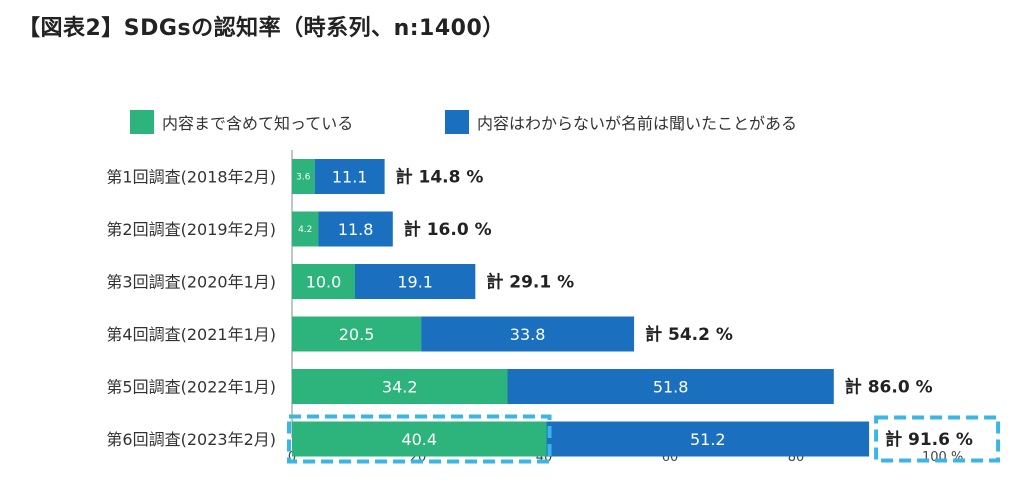  I want to click on legend-label-1: 内容まで含めて知っている, so click(257, 123).